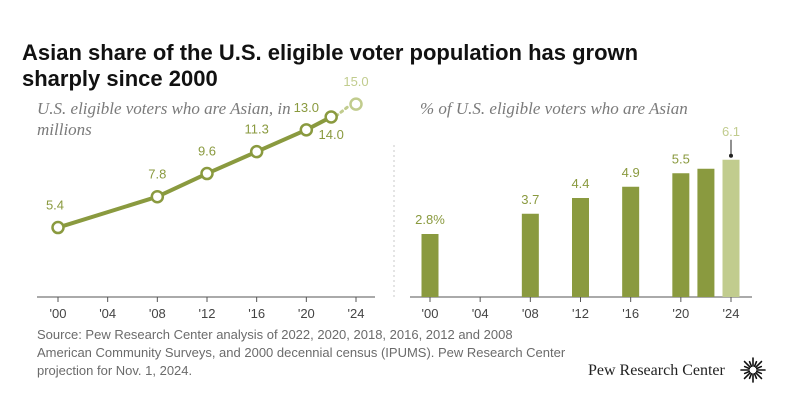  I want to click on bar-label: 6.1, so click(731, 131).